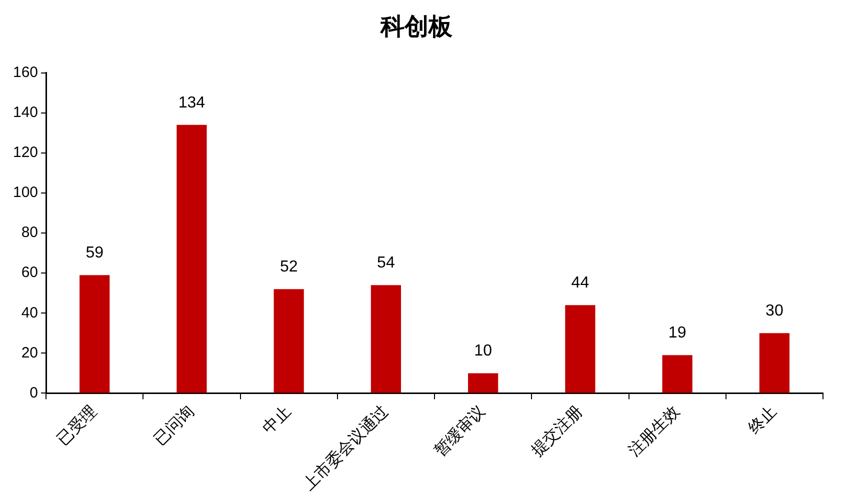 The height and width of the screenshot is (498, 845). Describe the element at coordinates (386, 263) in the screenshot. I see `data-label: 54` at that location.